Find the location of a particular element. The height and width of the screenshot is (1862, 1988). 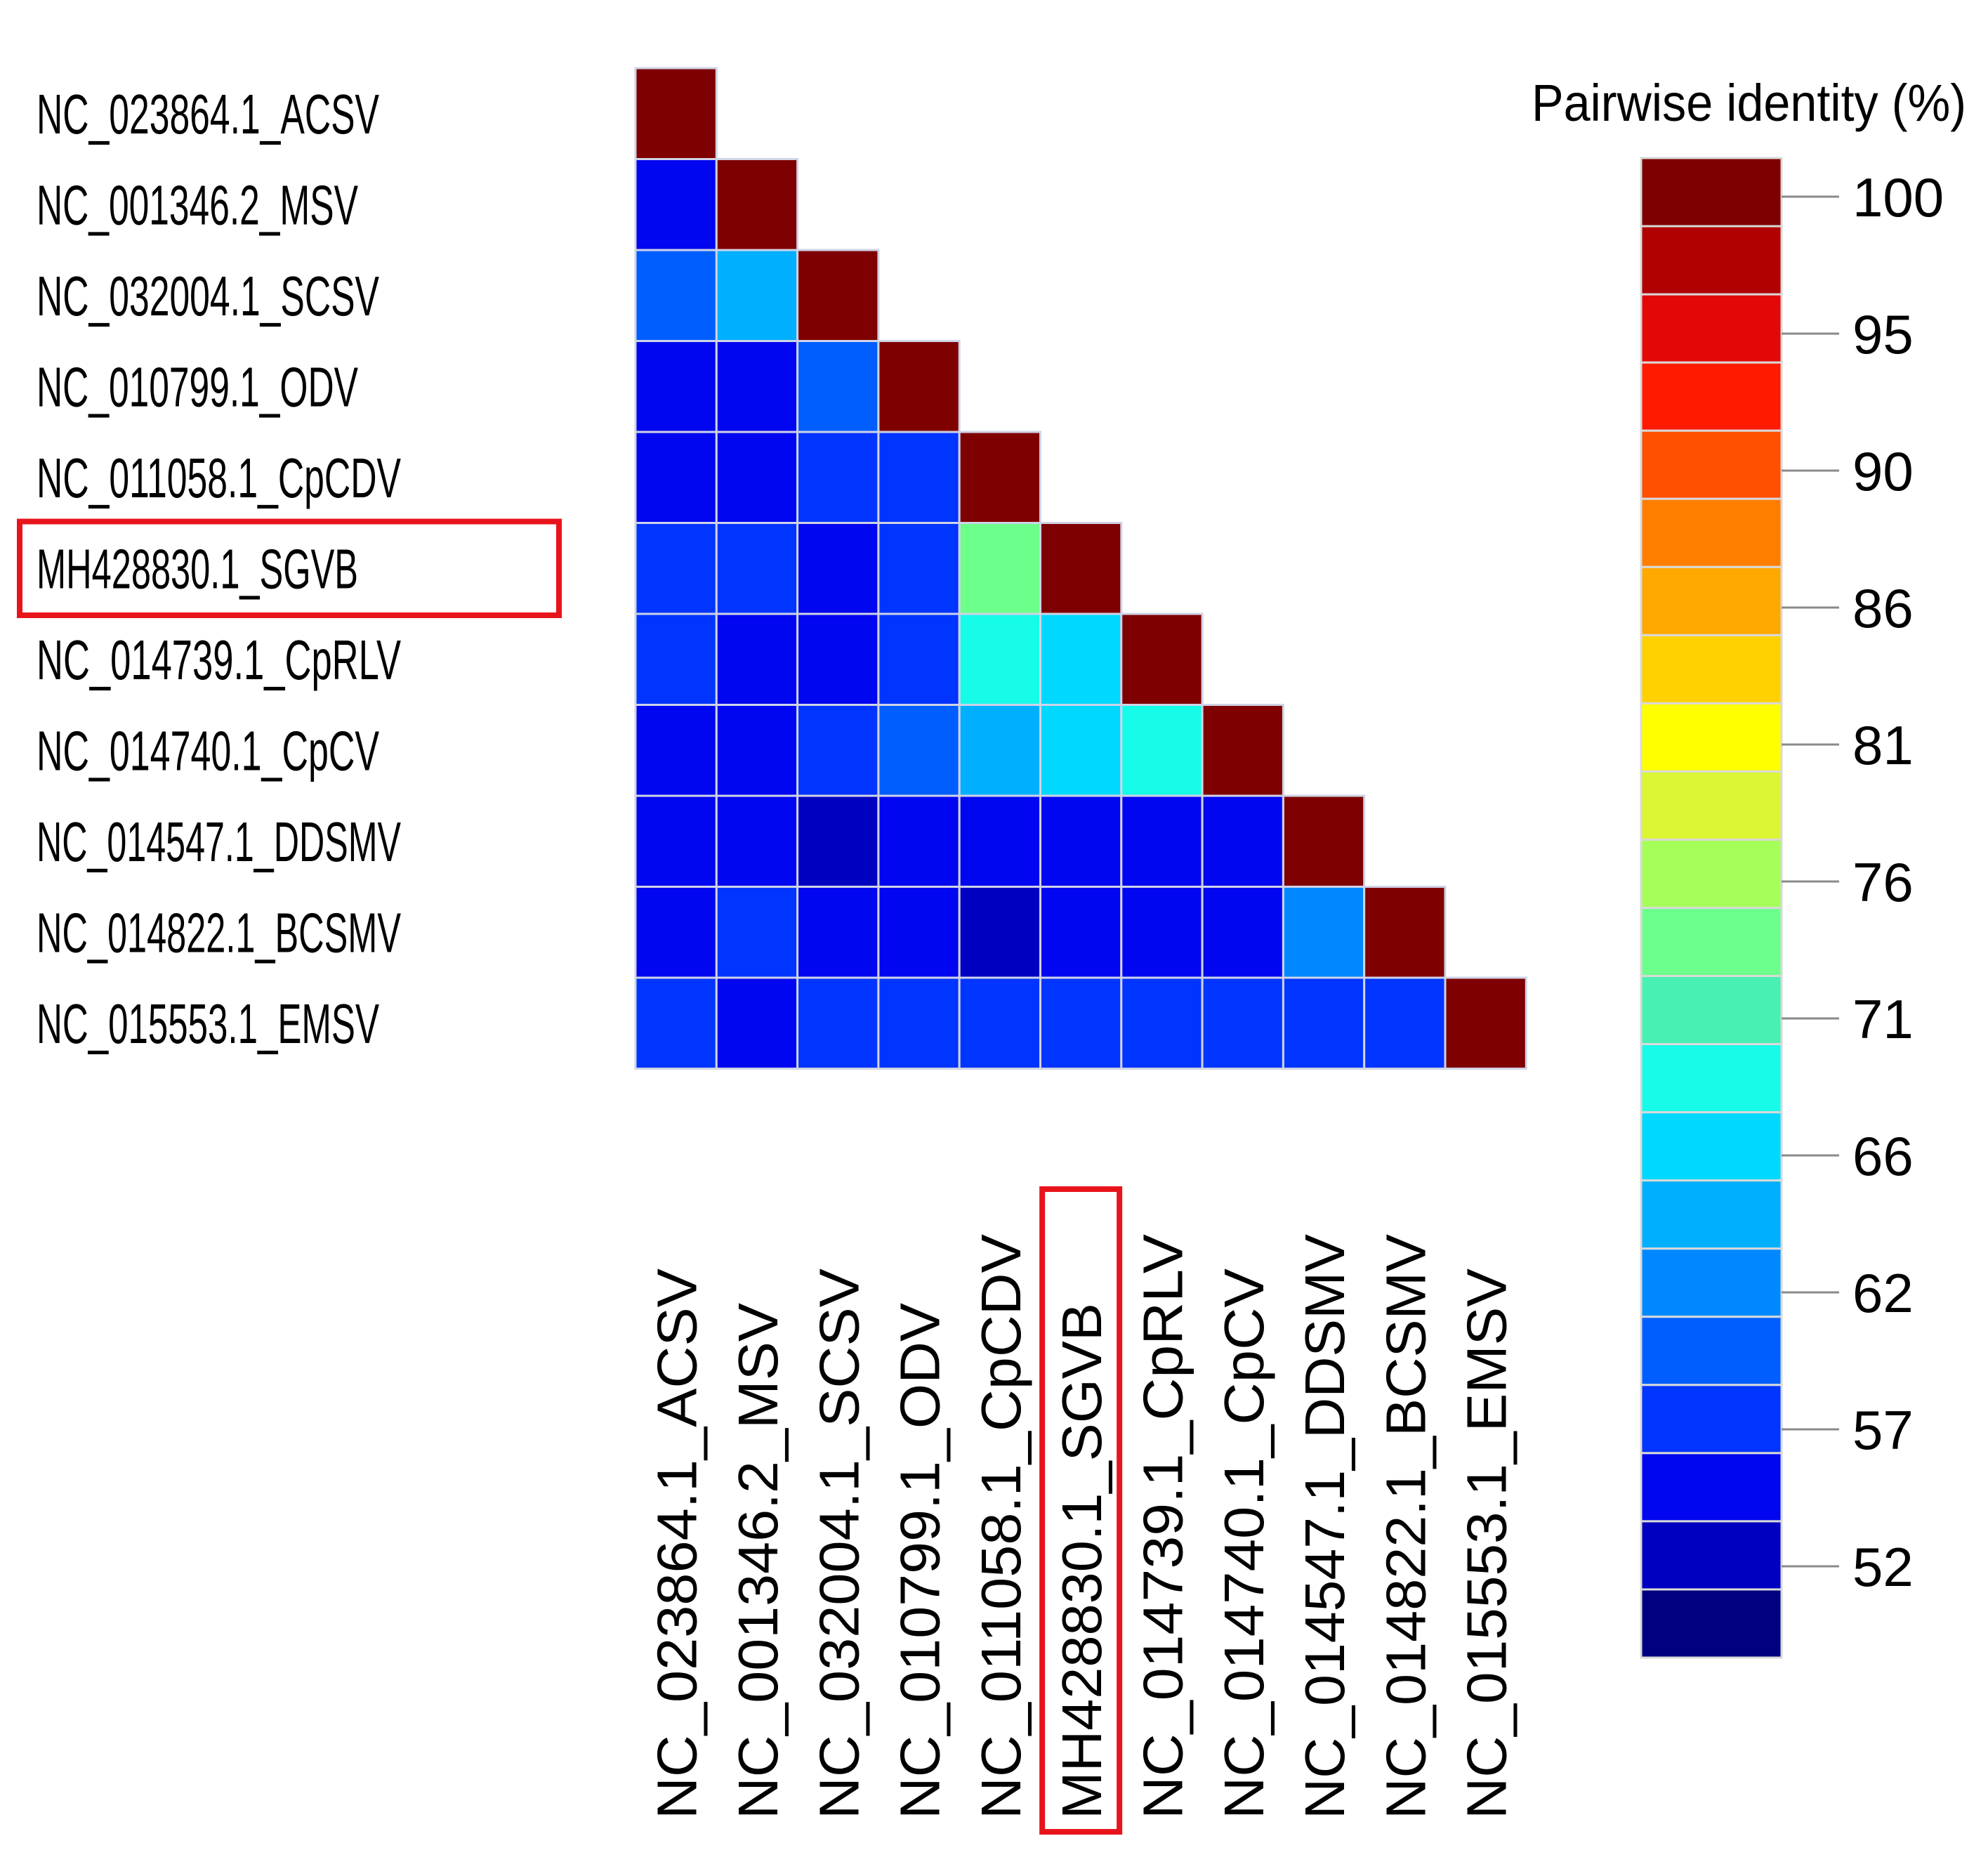

row-label: NC_011058.1_CpCDV is located at coordinates (219, 478).